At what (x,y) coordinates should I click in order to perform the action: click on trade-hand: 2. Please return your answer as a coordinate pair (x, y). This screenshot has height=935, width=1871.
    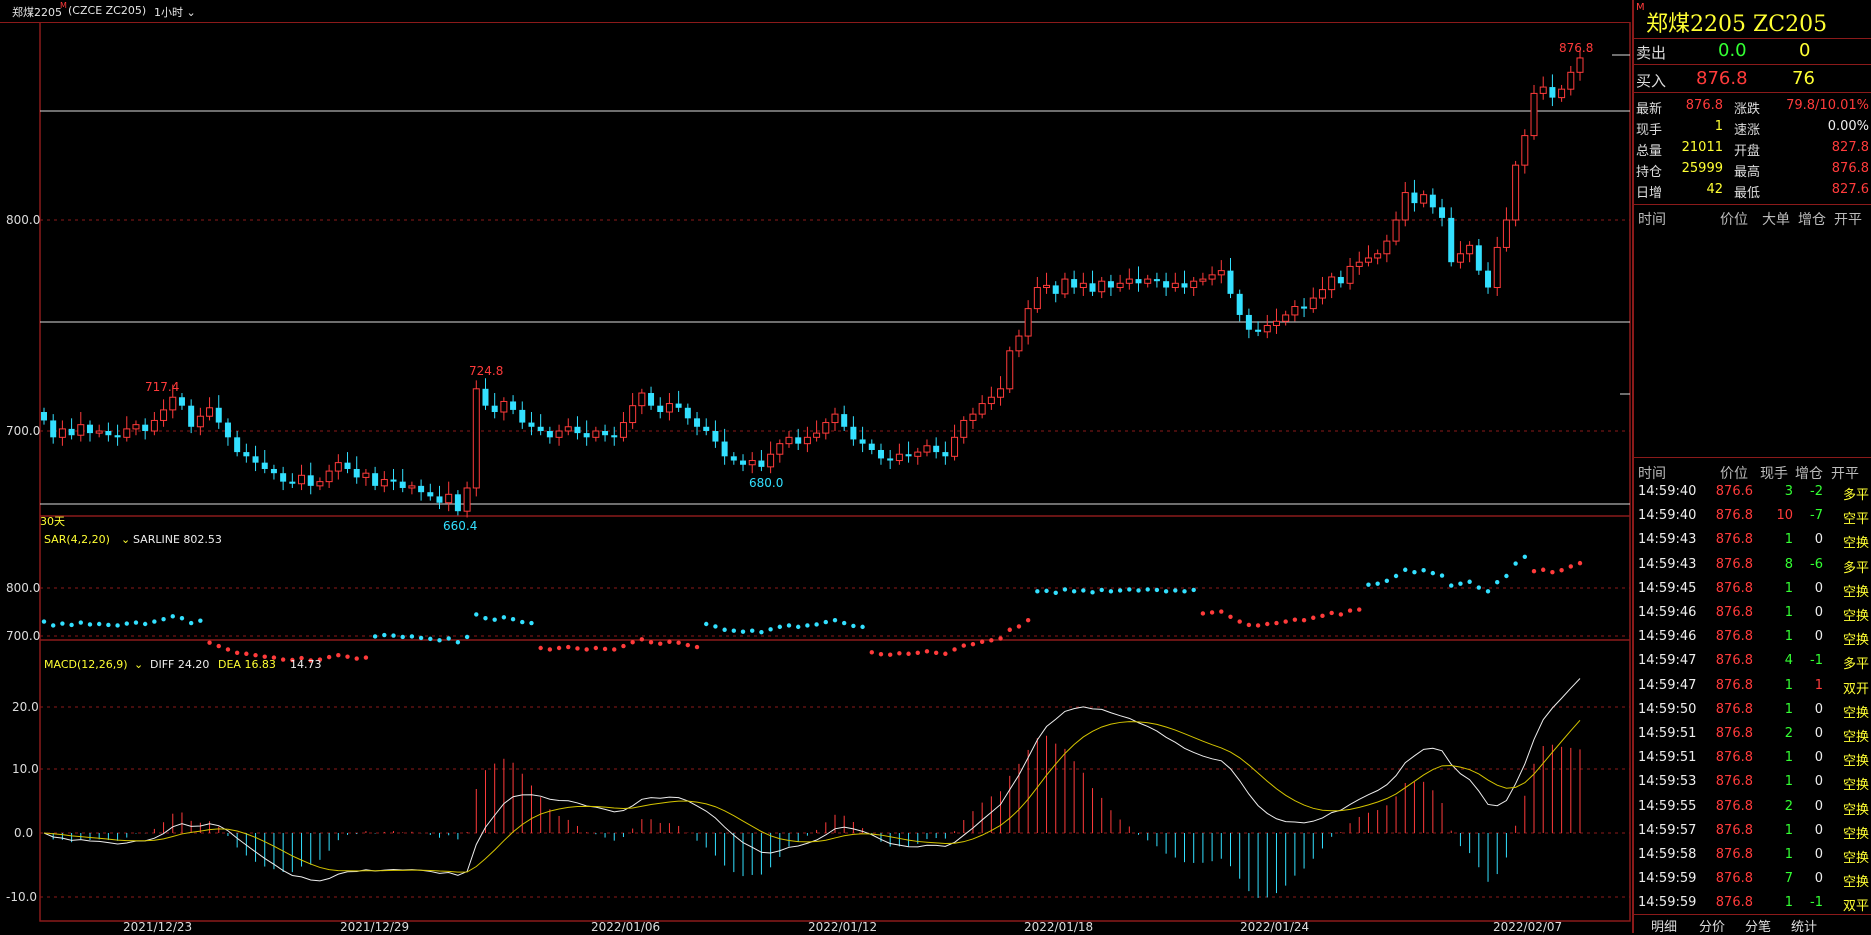
    Looking at the image, I should click on (1788, 733).